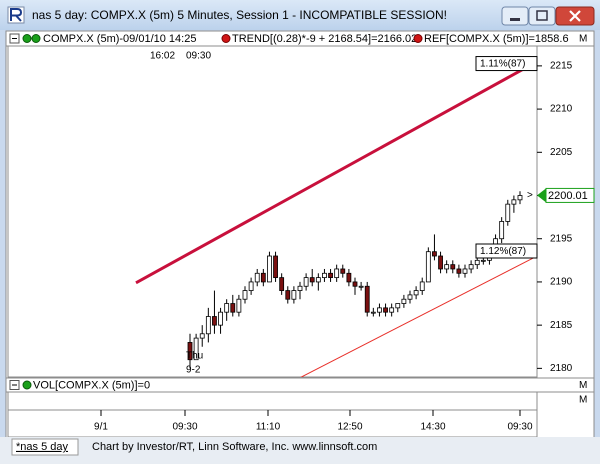 This screenshot has width=600, height=464. What do you see at coordinates (496, 39) in the screenshot?
I see `legend-item: REF[COMPX.X (5m)]=1858.6` at bounding box center [496, 39].